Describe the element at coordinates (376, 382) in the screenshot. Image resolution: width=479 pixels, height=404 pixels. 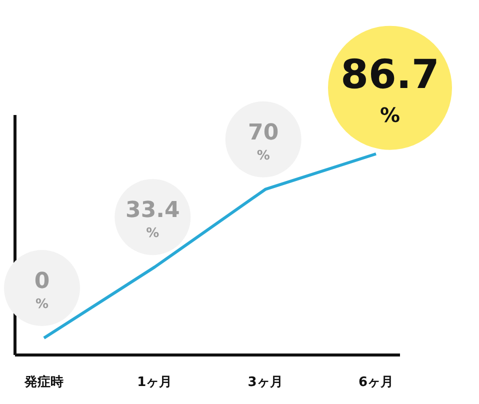
I see `x-tick-label: 6ヶ月` at that location.